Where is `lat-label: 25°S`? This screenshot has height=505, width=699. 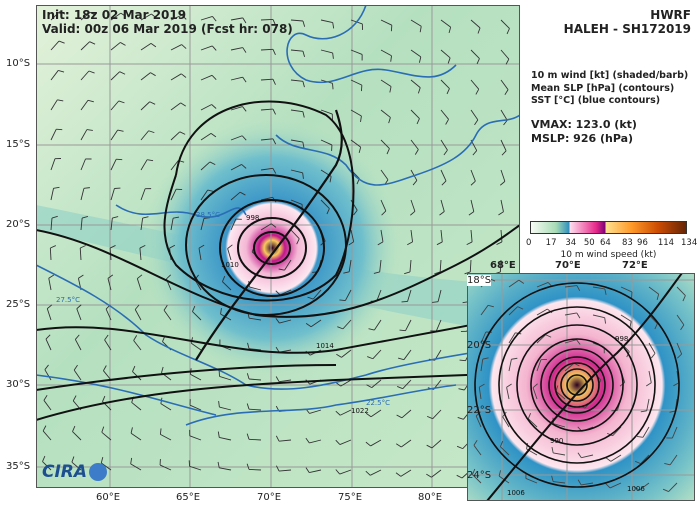 lat-label: 25°S is located at coordinates (18, 304).